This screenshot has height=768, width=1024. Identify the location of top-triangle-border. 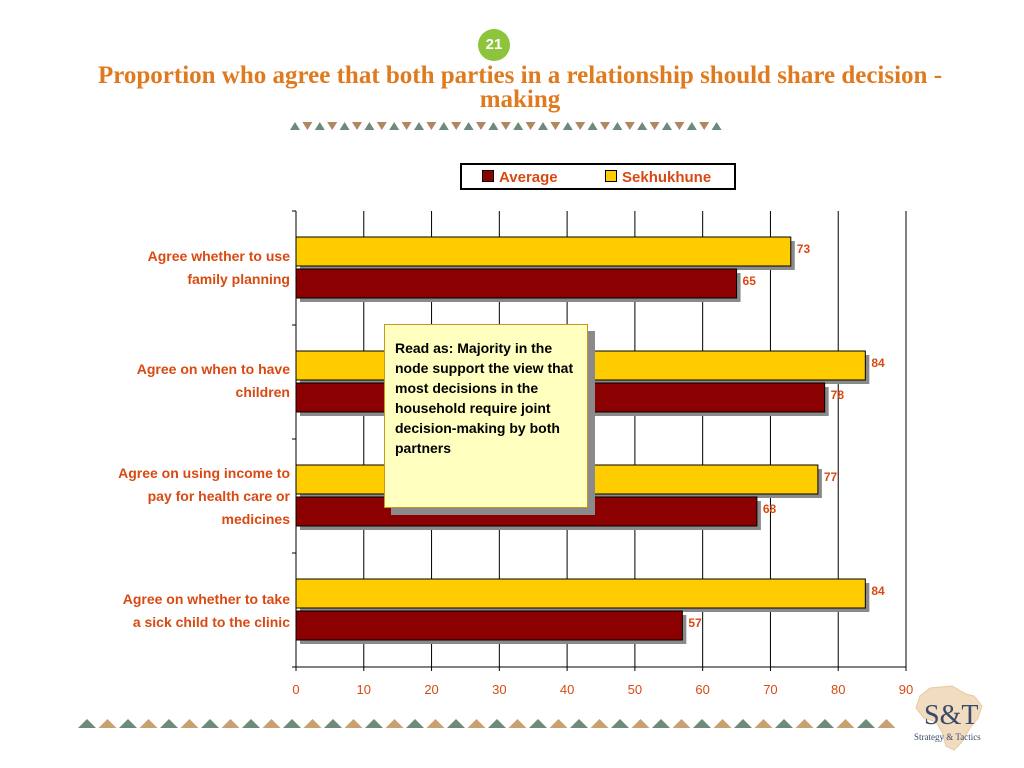
(506, 126).